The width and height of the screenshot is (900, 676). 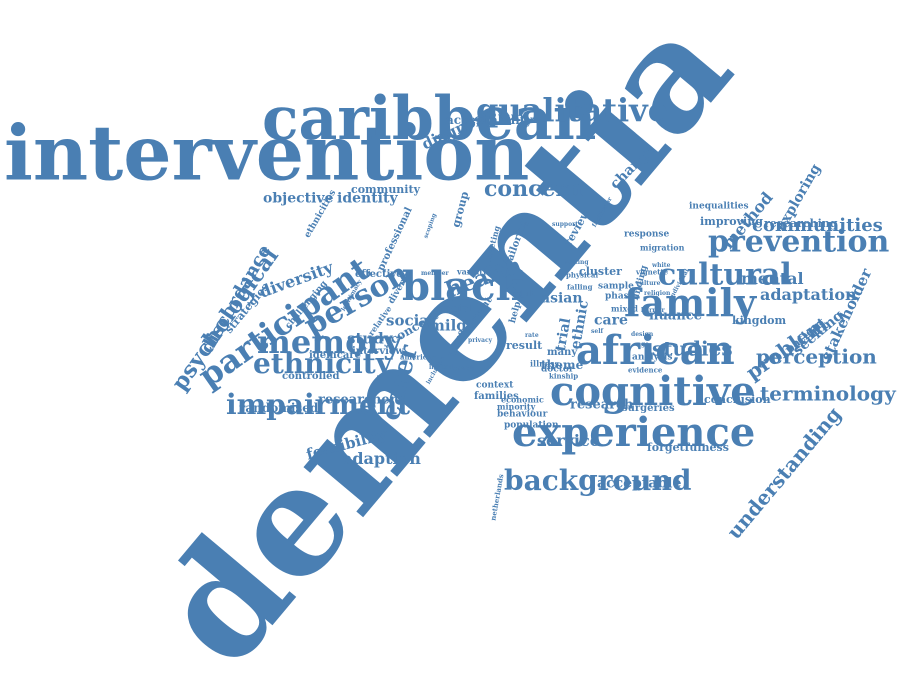 What do you see at coordinates (562, 352) in the screenshot?
I see `word-many: many` at bounding box center [562, 352].